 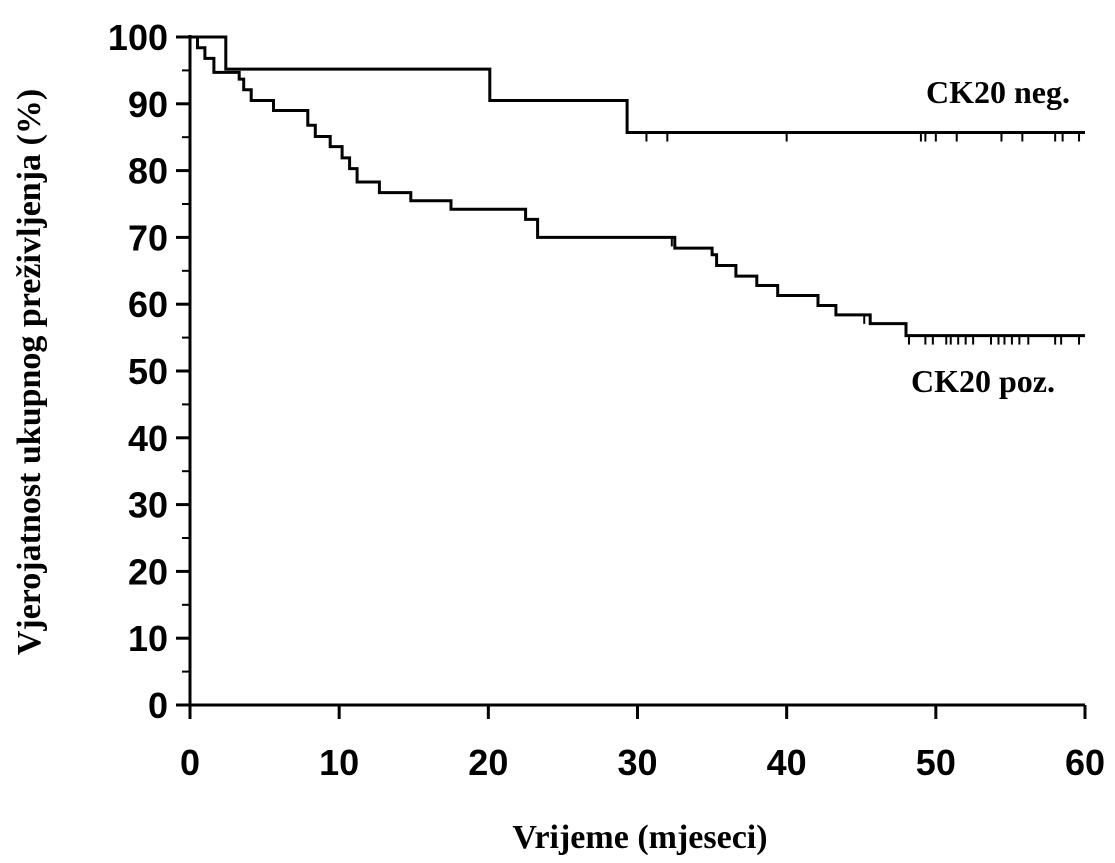 What do you see at coordinates (488, 762) in the screenshot?
I see `x-tick-label: 20` at bounding box center [488, 762].